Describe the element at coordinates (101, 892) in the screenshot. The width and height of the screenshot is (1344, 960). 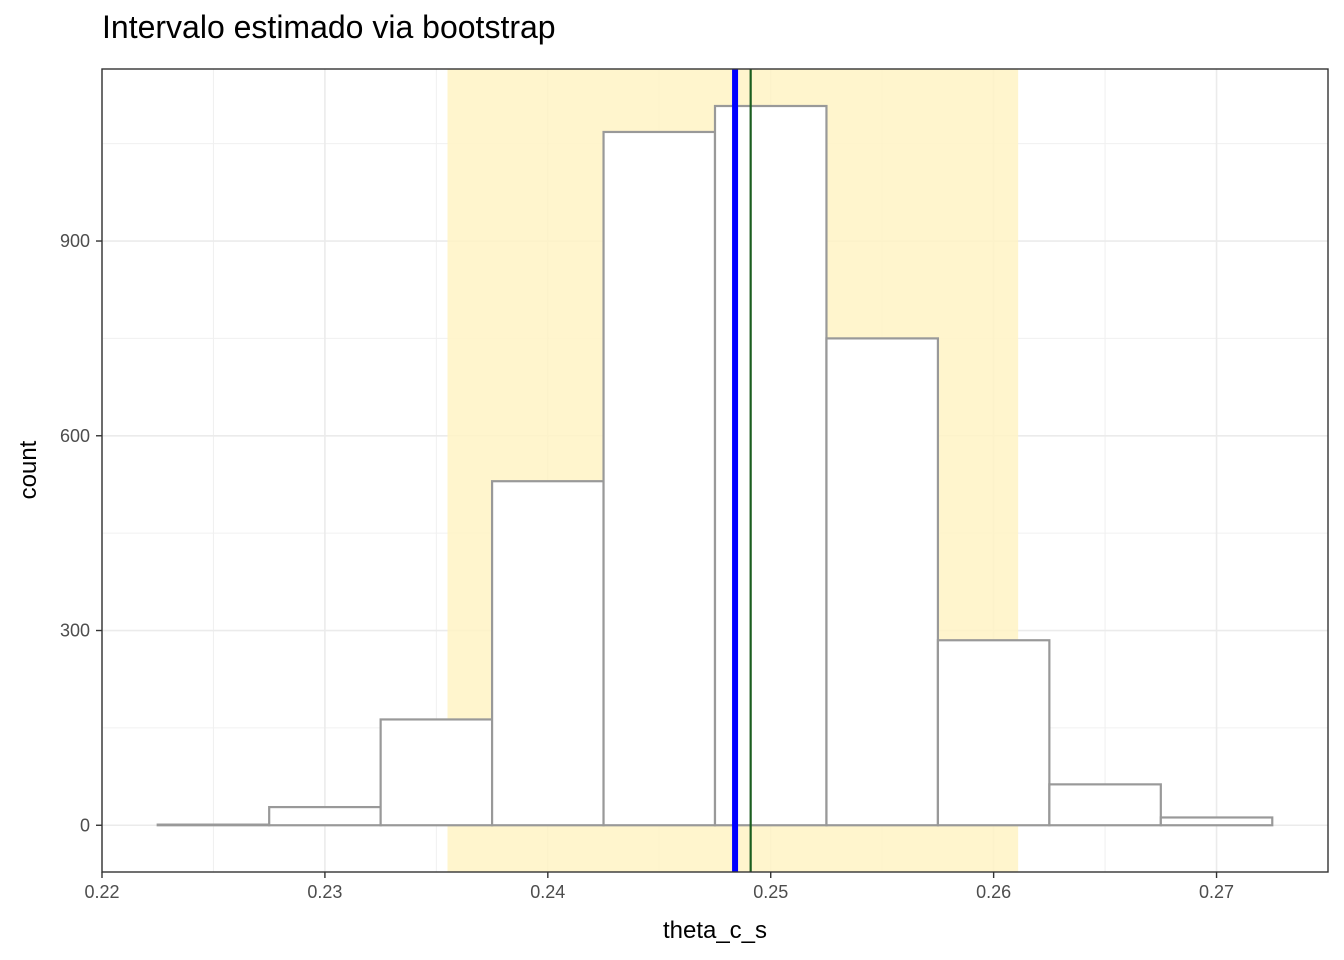
I see `x-tick-label: 0.22` at that location.